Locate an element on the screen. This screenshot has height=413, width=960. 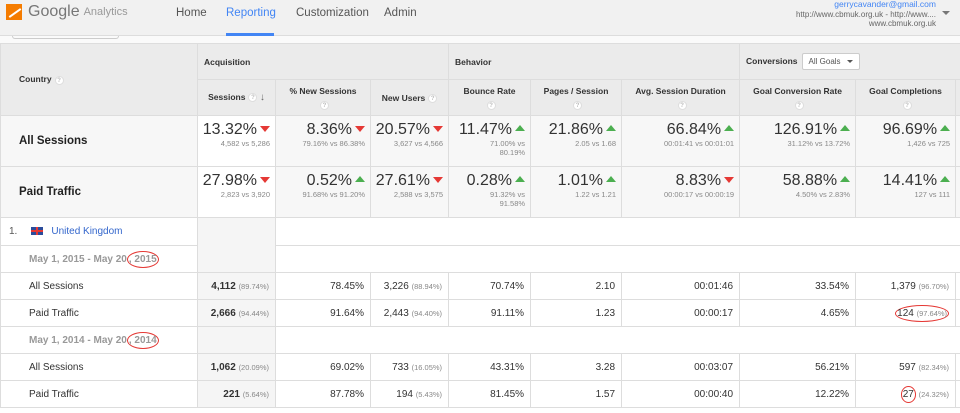
change-value: 8.36% is located at coordinates (329, 129).